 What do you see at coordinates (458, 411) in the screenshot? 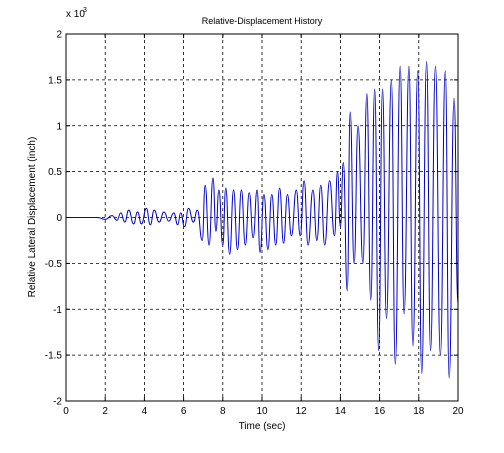
I see `x-tick-label: 20` at bounding box center [458, 411].